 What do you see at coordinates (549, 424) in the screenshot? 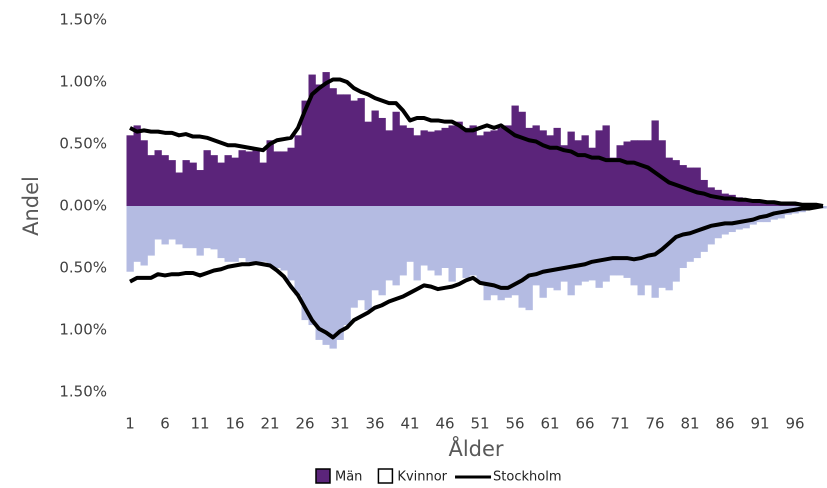
I see `x-tick-label: 61` at bounding box center [549, 424].